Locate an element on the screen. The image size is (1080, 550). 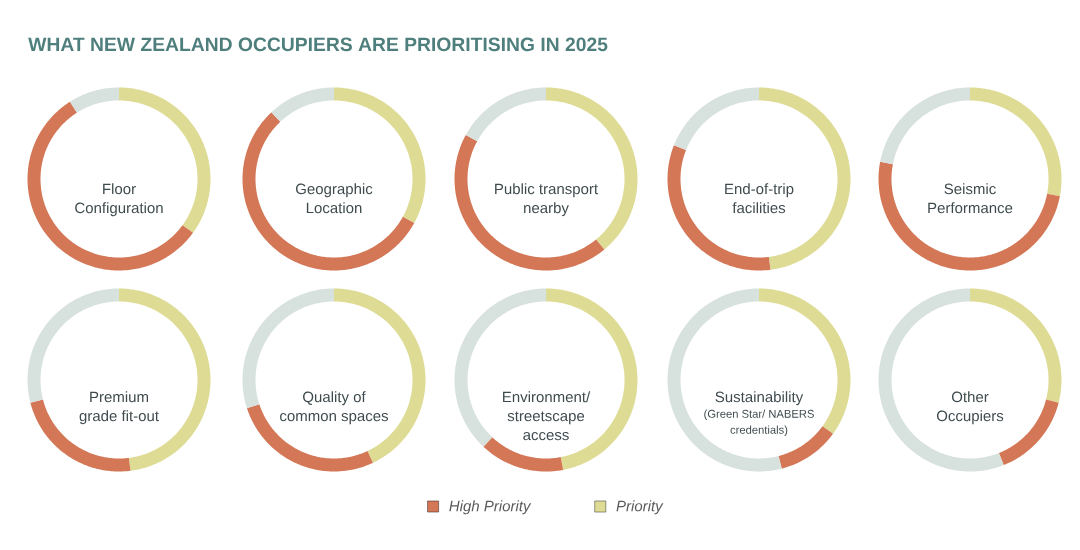
text: Floor Configuration is located at coordinates (119, 200).